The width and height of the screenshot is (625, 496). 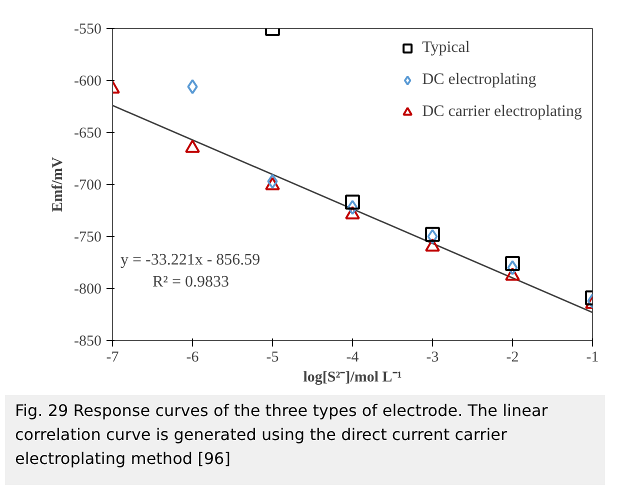 What do you see at coordinates (88, 82) in the screenshot?
I see `y-tick-label: -600` at bounding box center [88, 82].